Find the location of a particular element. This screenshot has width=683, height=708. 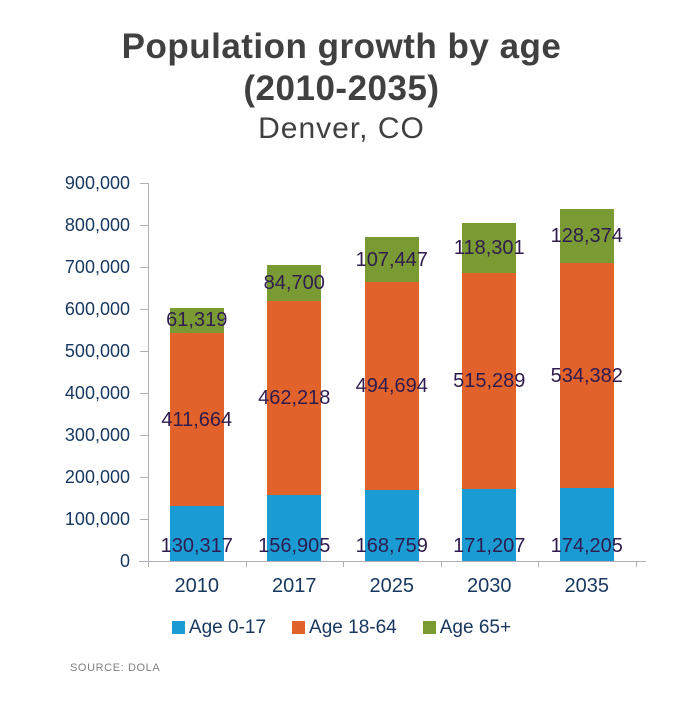

value-label-age-0-17: 171,207 is located at coordinates (489, 546).